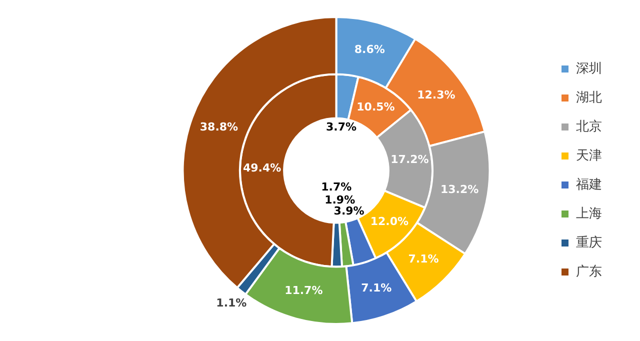 This screenshot has height=341, width=640. I want to click on legend-label: 湖北, so click(589, 98).